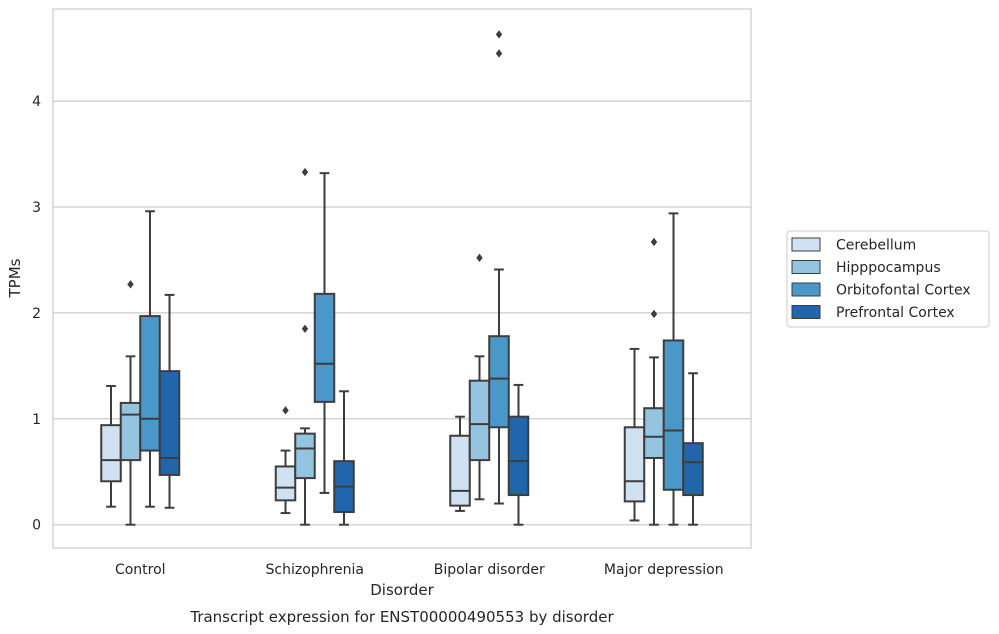  I want to click on y-tick-labels: 0 1 2 3 4, so click(36, 314).